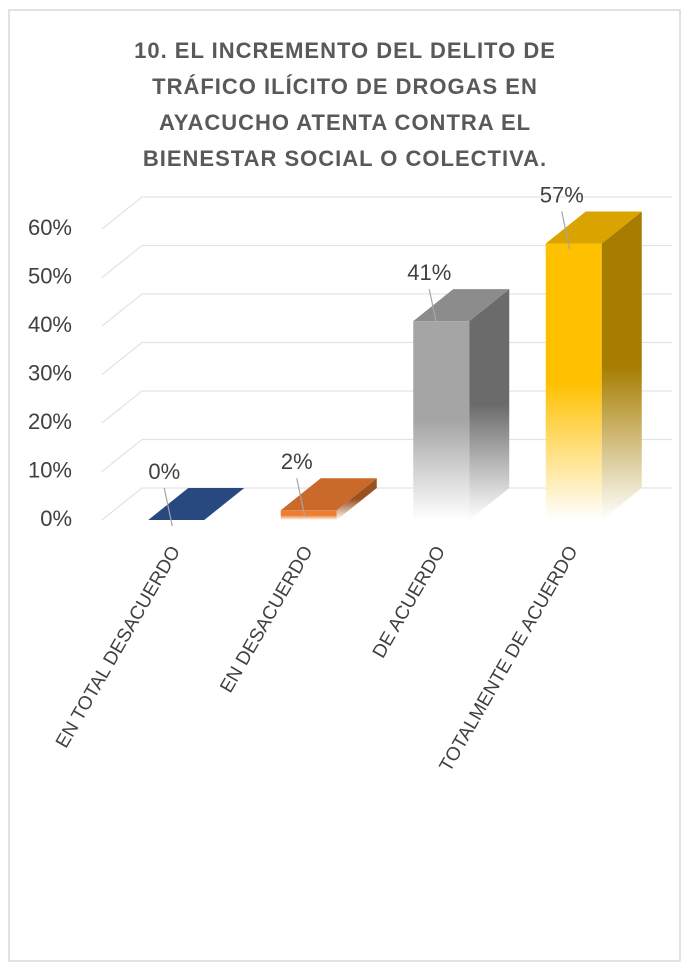  What do you see at coordinates (164, 471) in the screenshot?
I see `value-label: 0%` at bounding box center [164, 471].